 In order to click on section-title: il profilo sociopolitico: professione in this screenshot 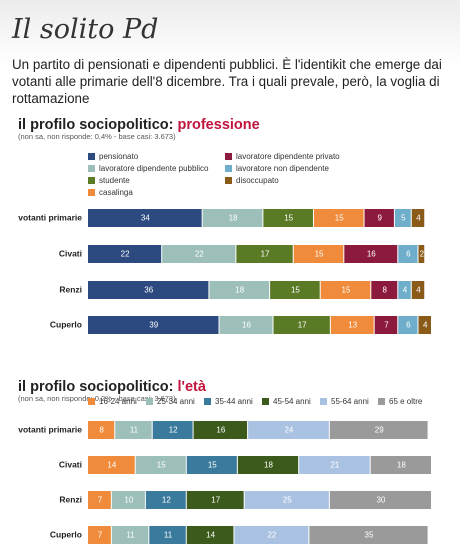, I will do `click(139, 125)`.